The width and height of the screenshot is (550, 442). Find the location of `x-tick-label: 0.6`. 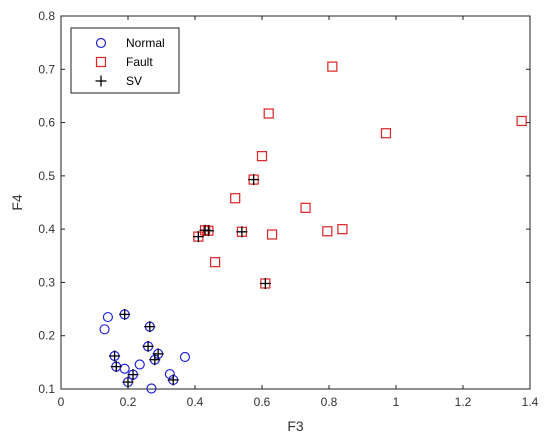

x-tick-label: 0.6 is located at coordinates (262, 402).